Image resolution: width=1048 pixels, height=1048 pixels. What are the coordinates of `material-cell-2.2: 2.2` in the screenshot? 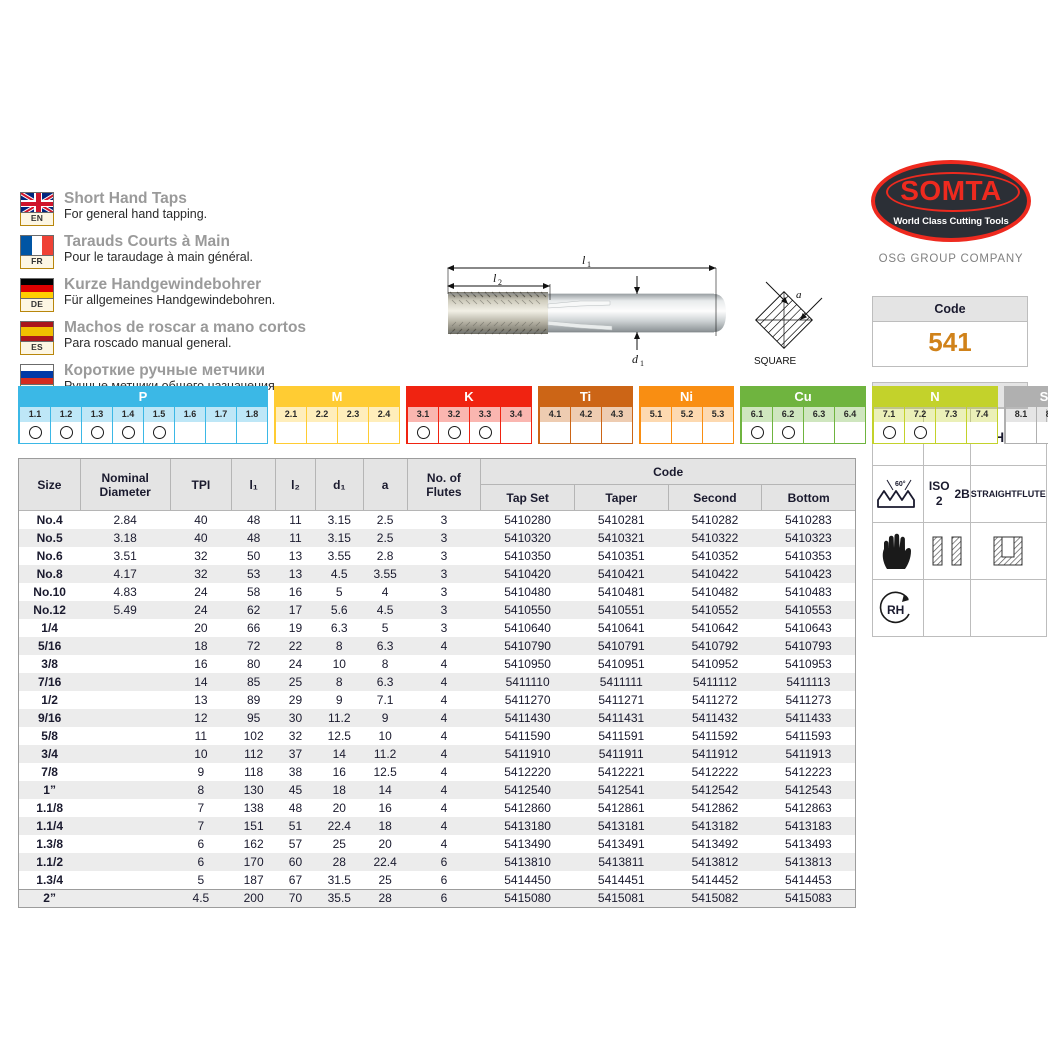 It's located at (321, 425).